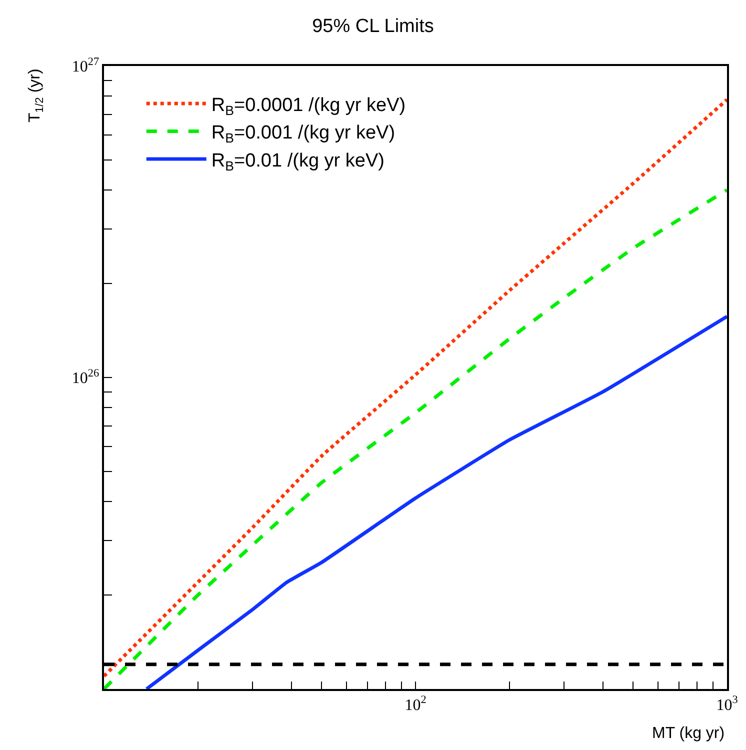 Image resolution: width=746 pixels, height=750 pixels. I want to click on chart-title: 95% CL Limits, so click(373, 27).